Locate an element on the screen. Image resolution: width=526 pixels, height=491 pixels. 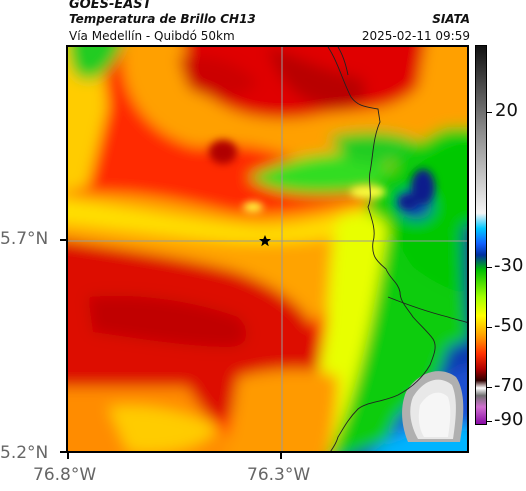
cbar-tick-m90 is located at coordinates (489, 422).